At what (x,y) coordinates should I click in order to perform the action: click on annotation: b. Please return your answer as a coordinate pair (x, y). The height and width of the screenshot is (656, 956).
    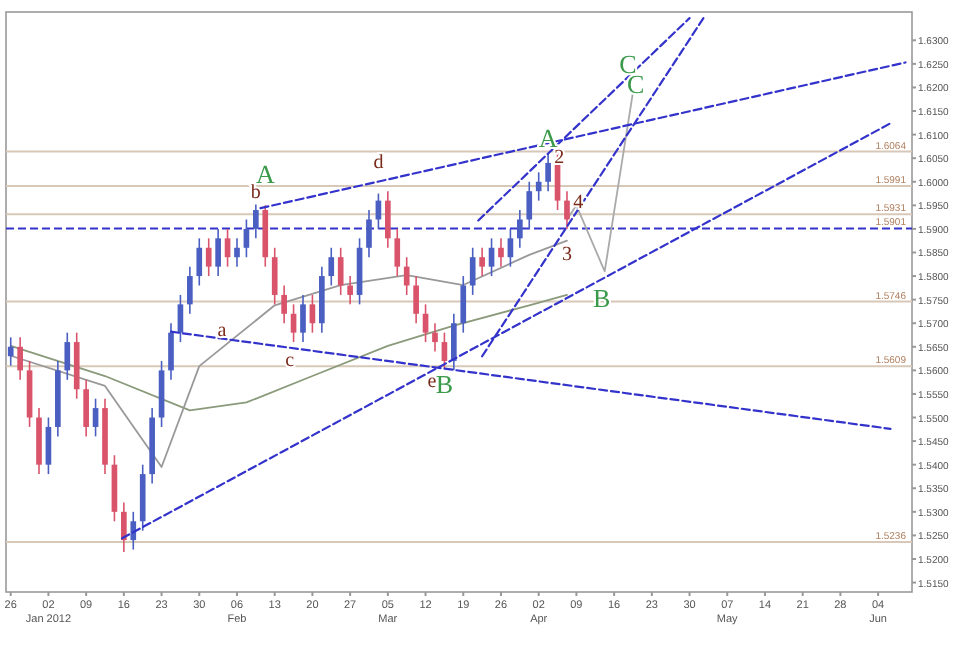
    Looking at the image, I should click on (255, 193).